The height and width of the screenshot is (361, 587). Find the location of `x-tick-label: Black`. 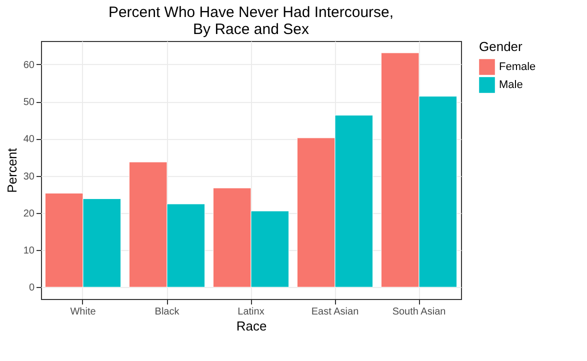

x-tick-label: Black is located at coordinates (167, 312).